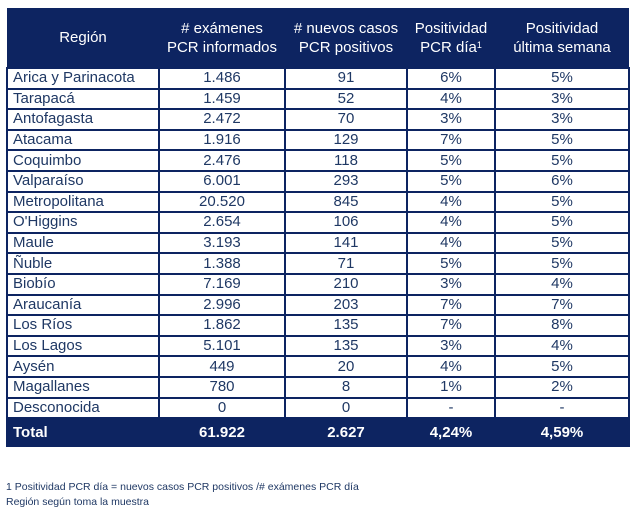 The width and height of the screenshot is (635, 514). What do you see at coordinates (346, 408) in the screenshot?
I see `cases-cell: 0` at bounding box center [346, 408].